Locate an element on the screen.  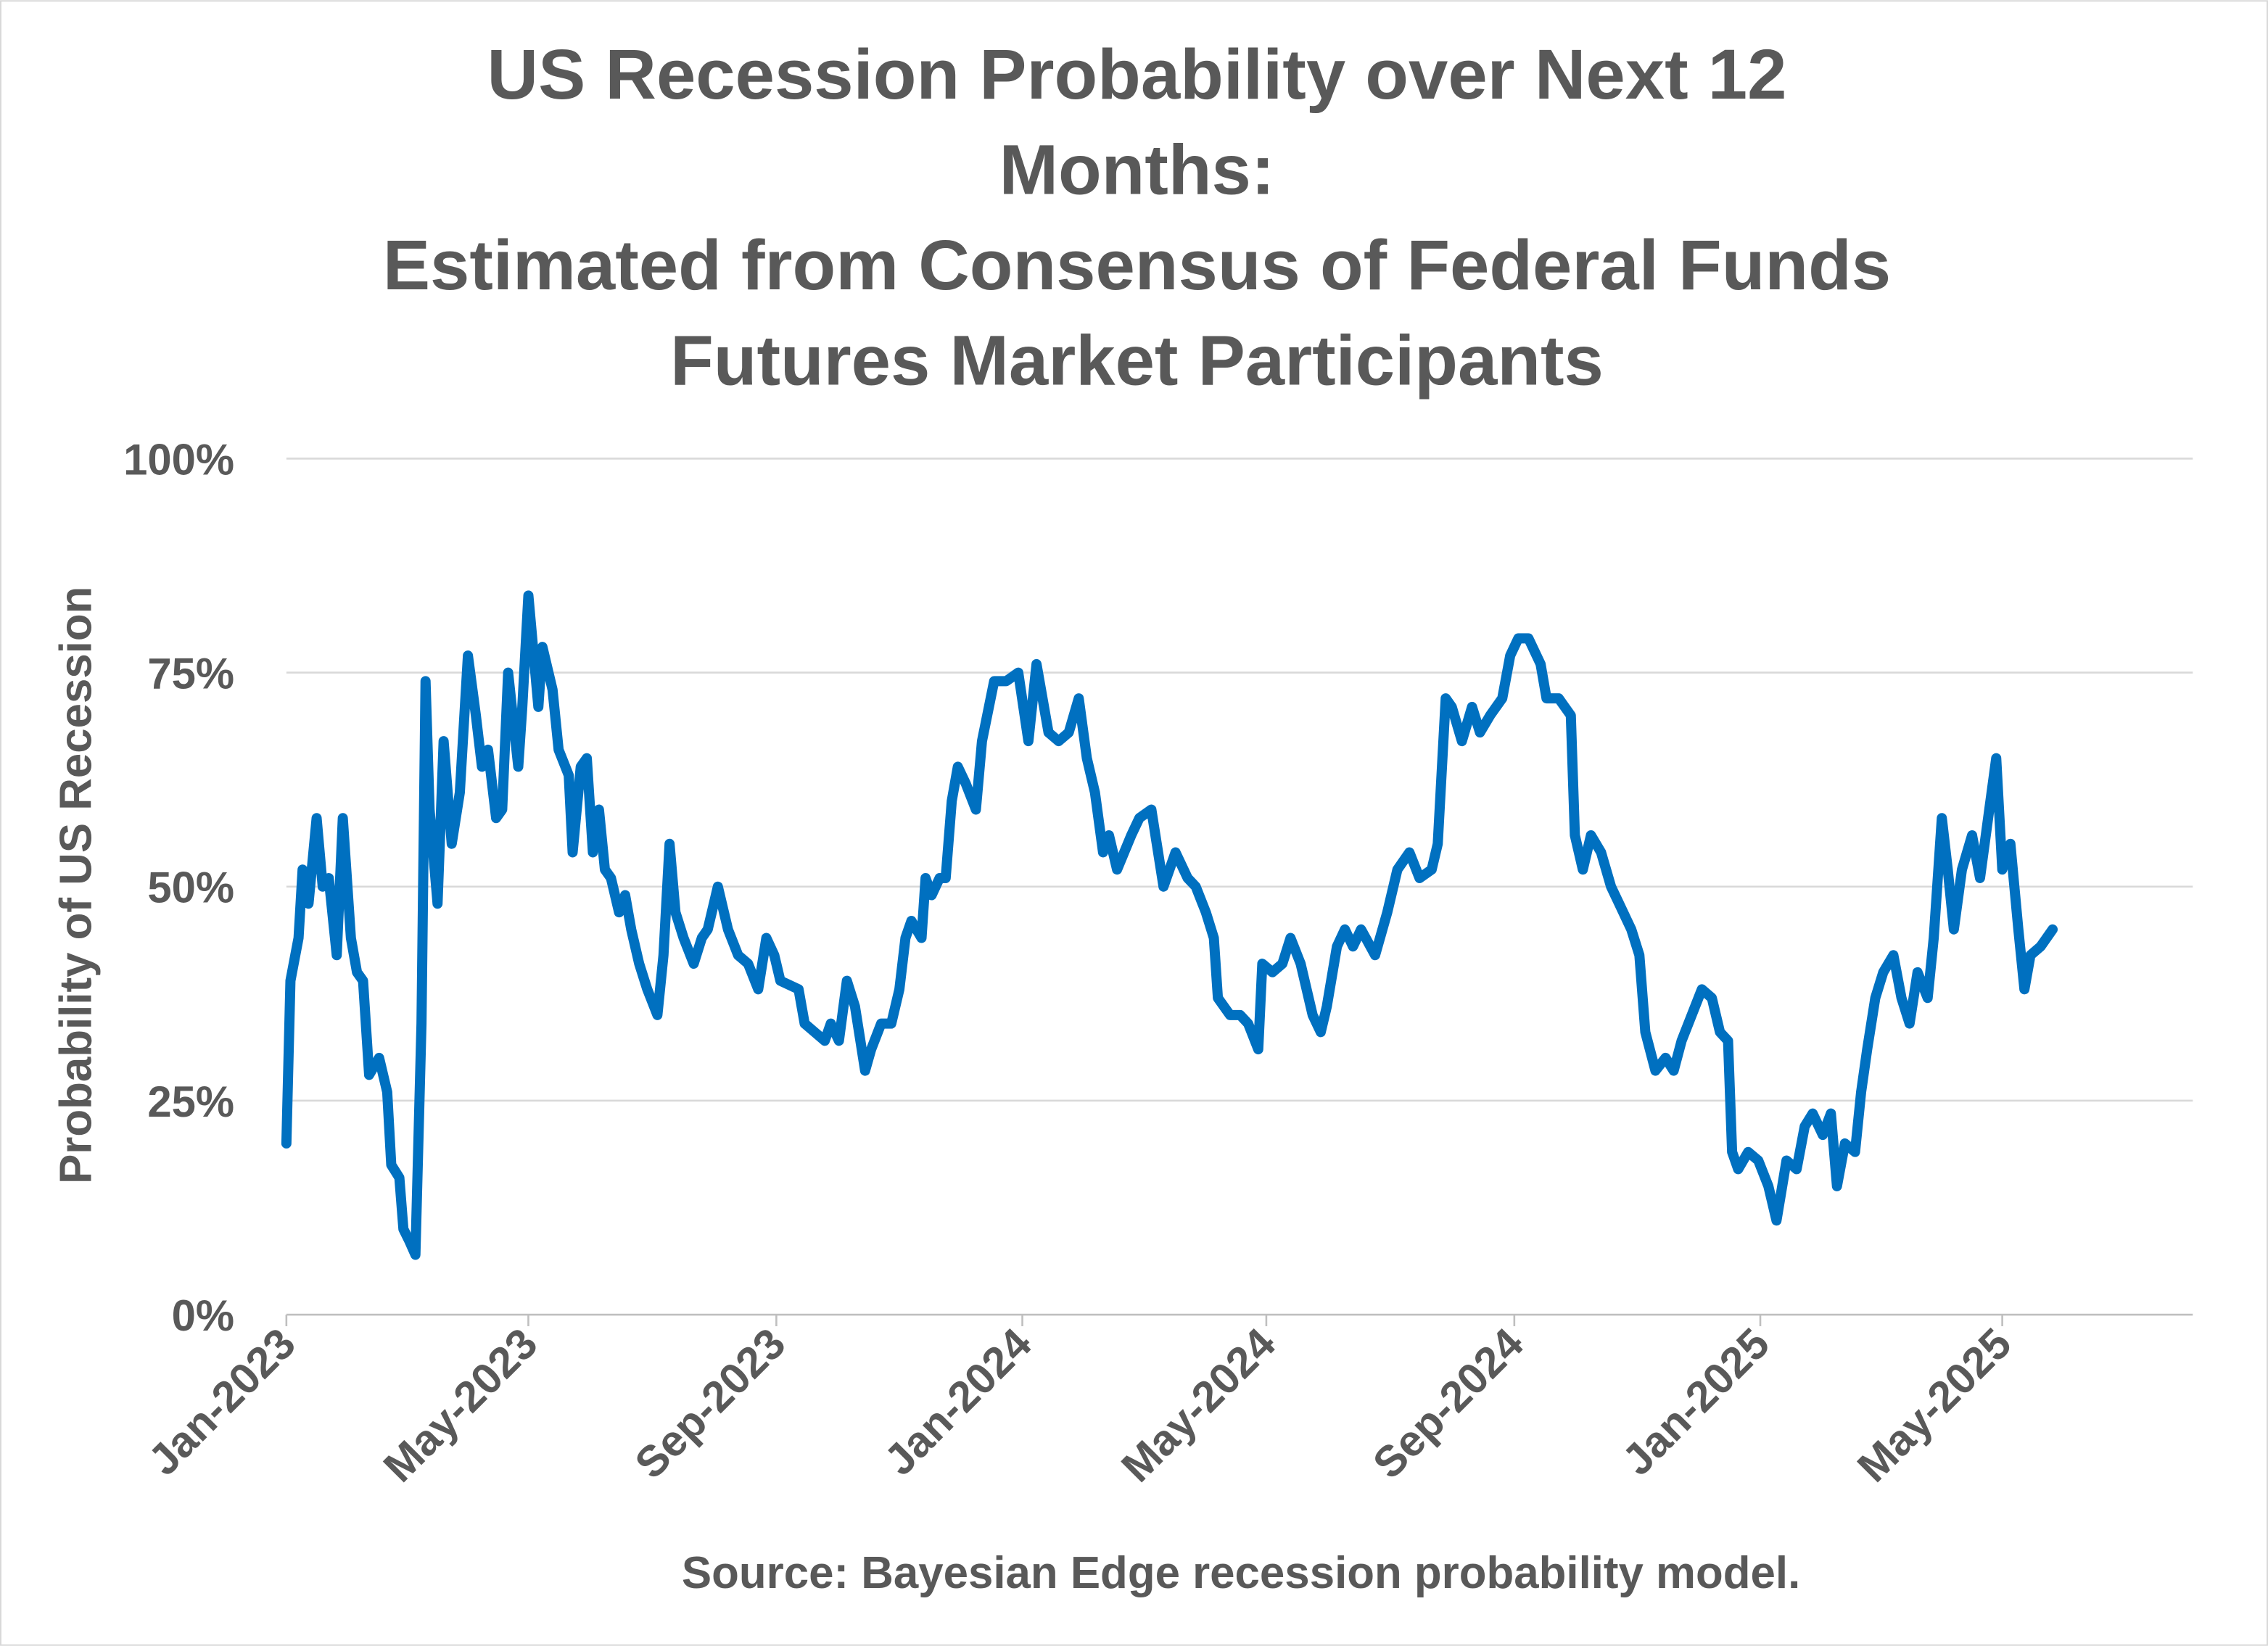
y-tick-label: 50% is located at coordinates (191, 888).